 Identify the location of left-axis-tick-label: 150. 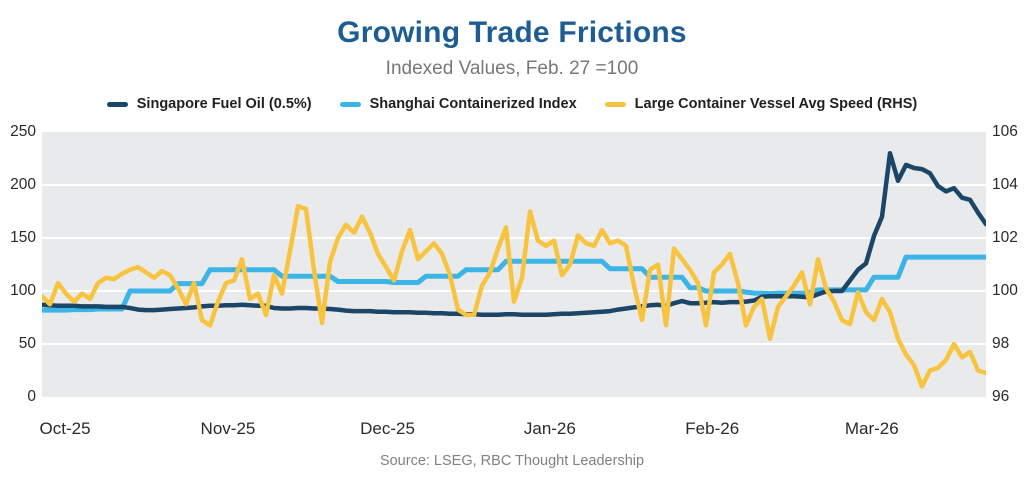
(23, 237).